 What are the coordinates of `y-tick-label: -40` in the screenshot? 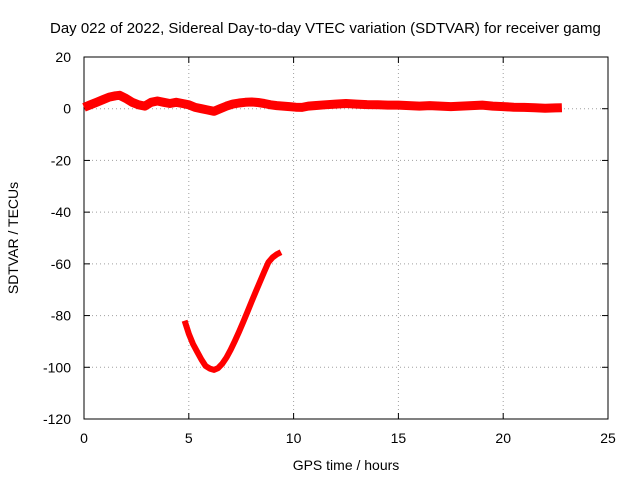 It's located at (61, 212).